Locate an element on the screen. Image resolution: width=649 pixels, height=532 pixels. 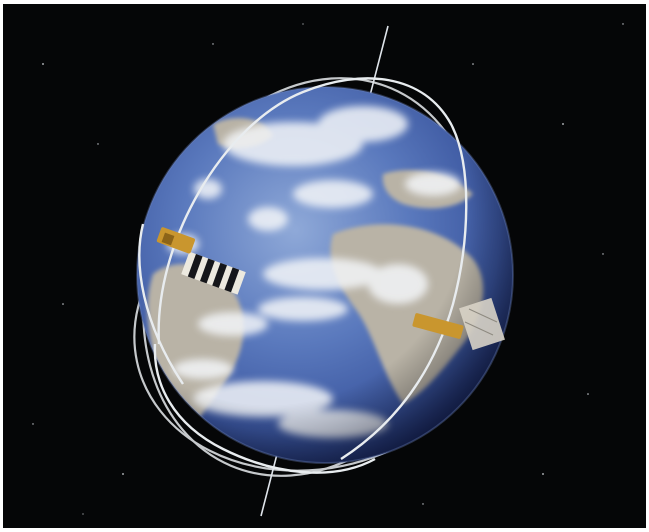
satellite-left is located at coordinates (201, 261).